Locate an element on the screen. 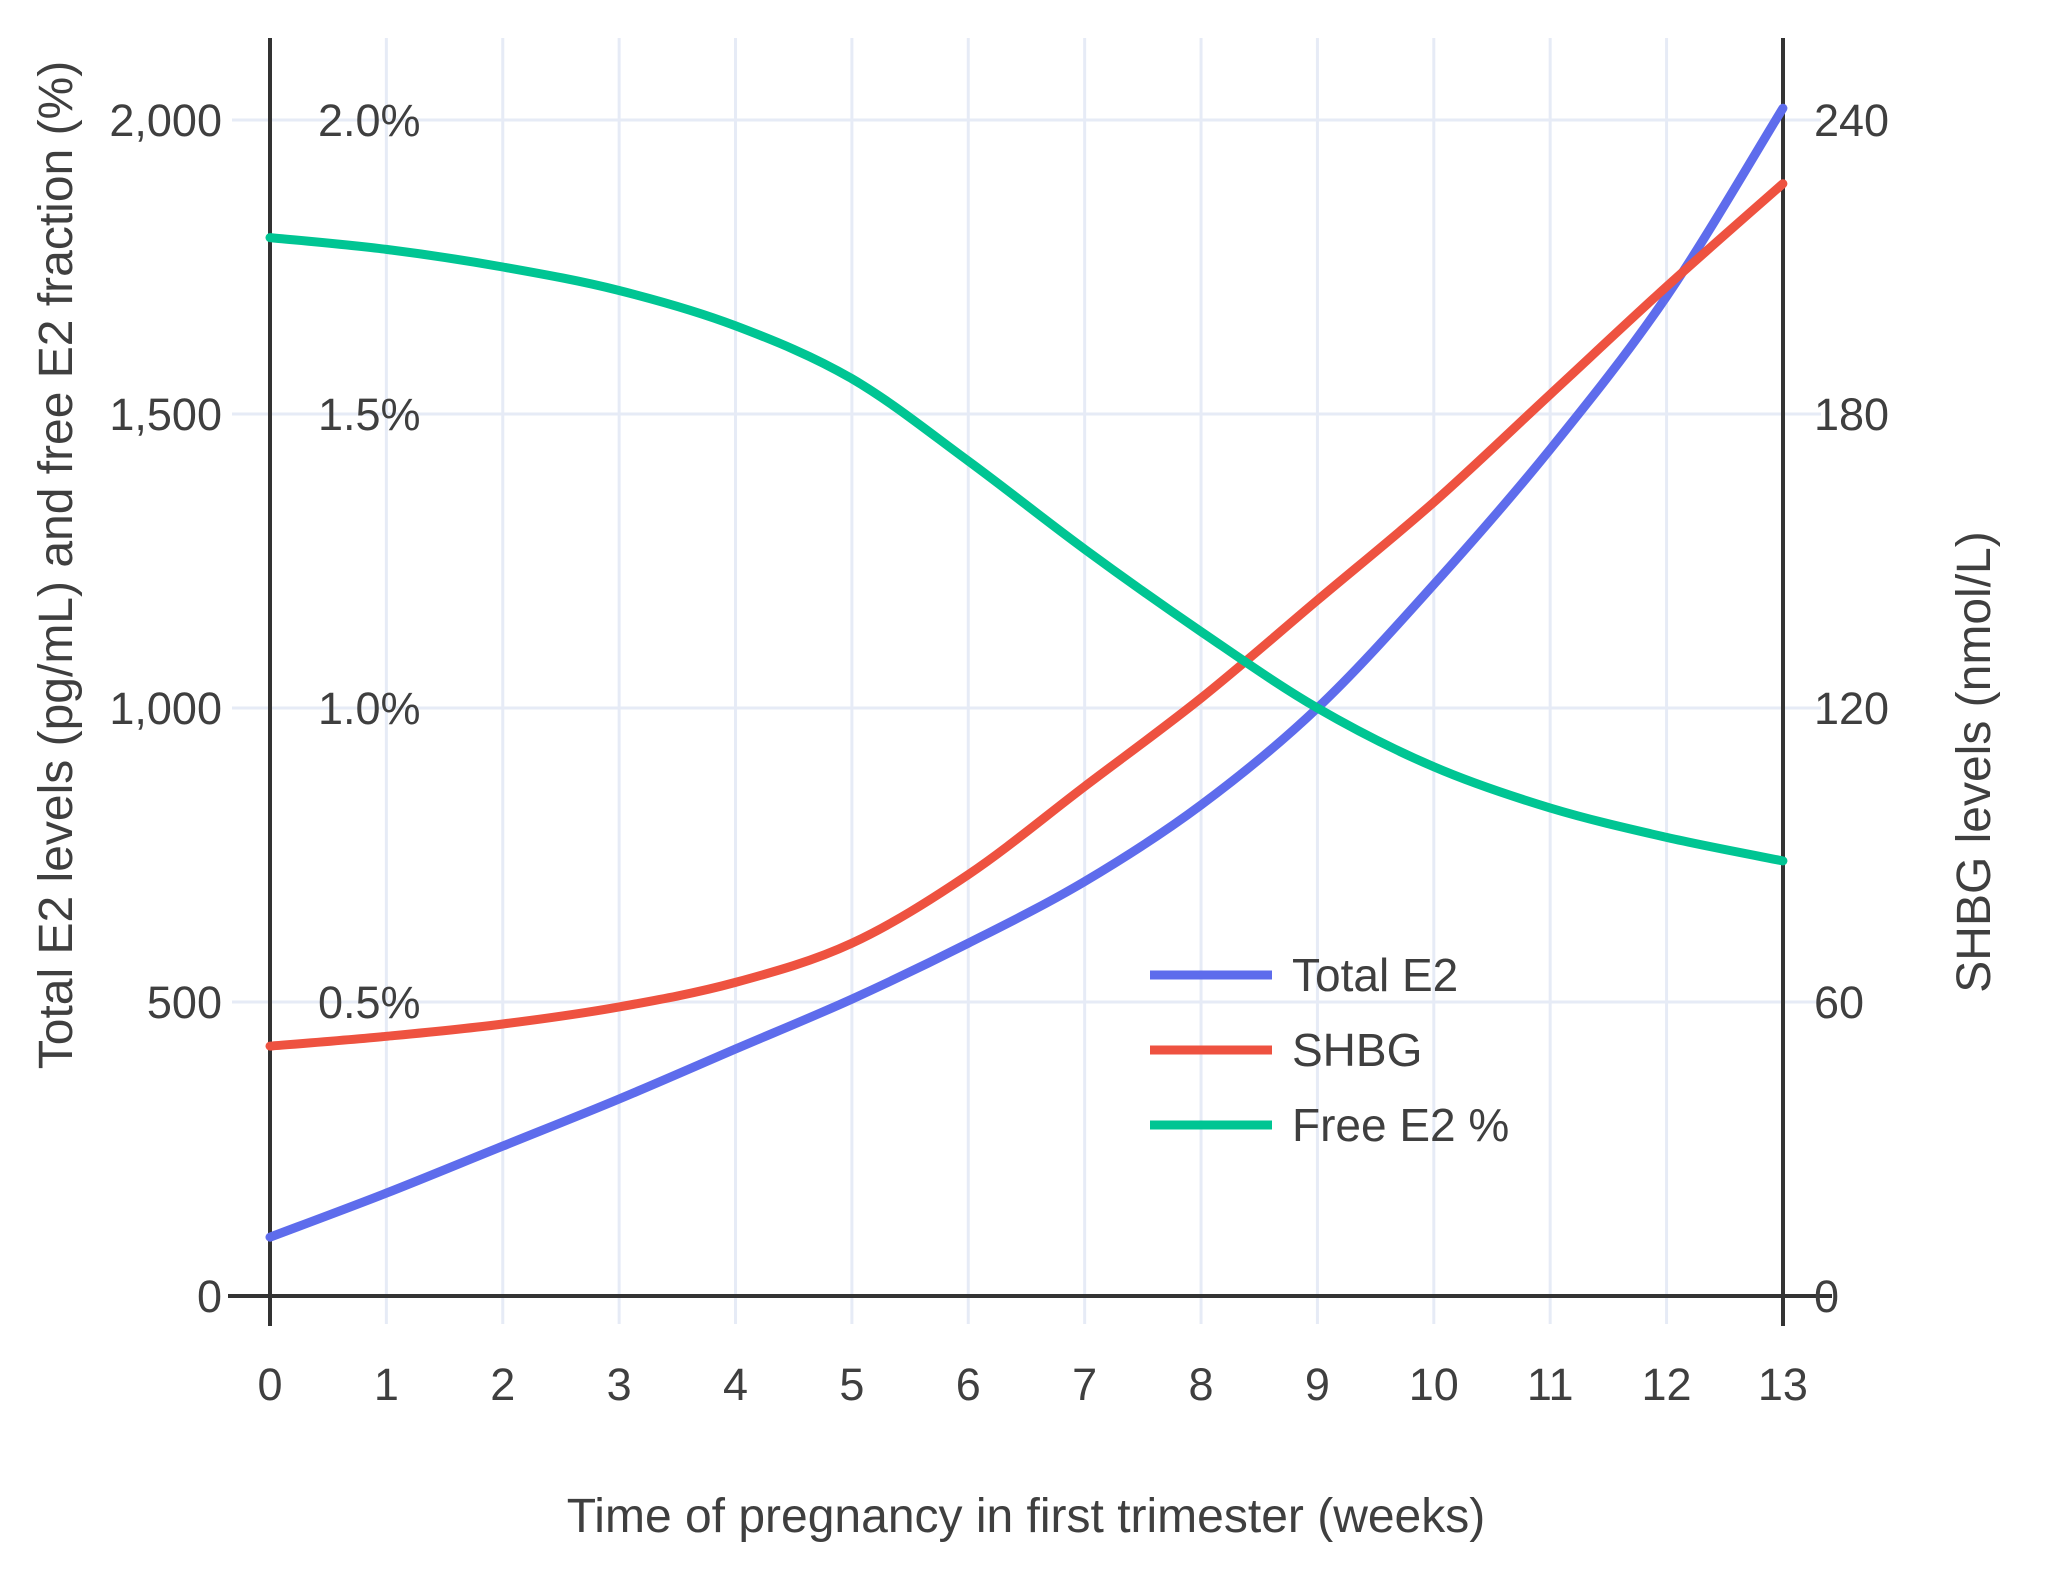  x-axis-tick-label: 10 is located at coordinates (1434, 1384).